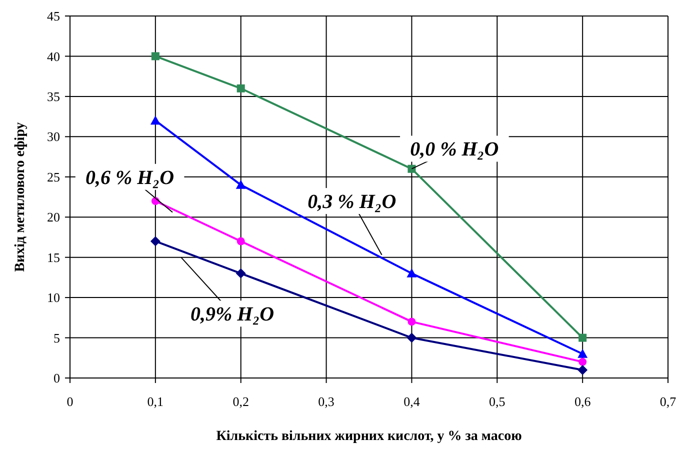  What do you see at coordinates (57, 338) in the screenshot?
I see `y-tick-label: 5` at bounding box center [57, 338].